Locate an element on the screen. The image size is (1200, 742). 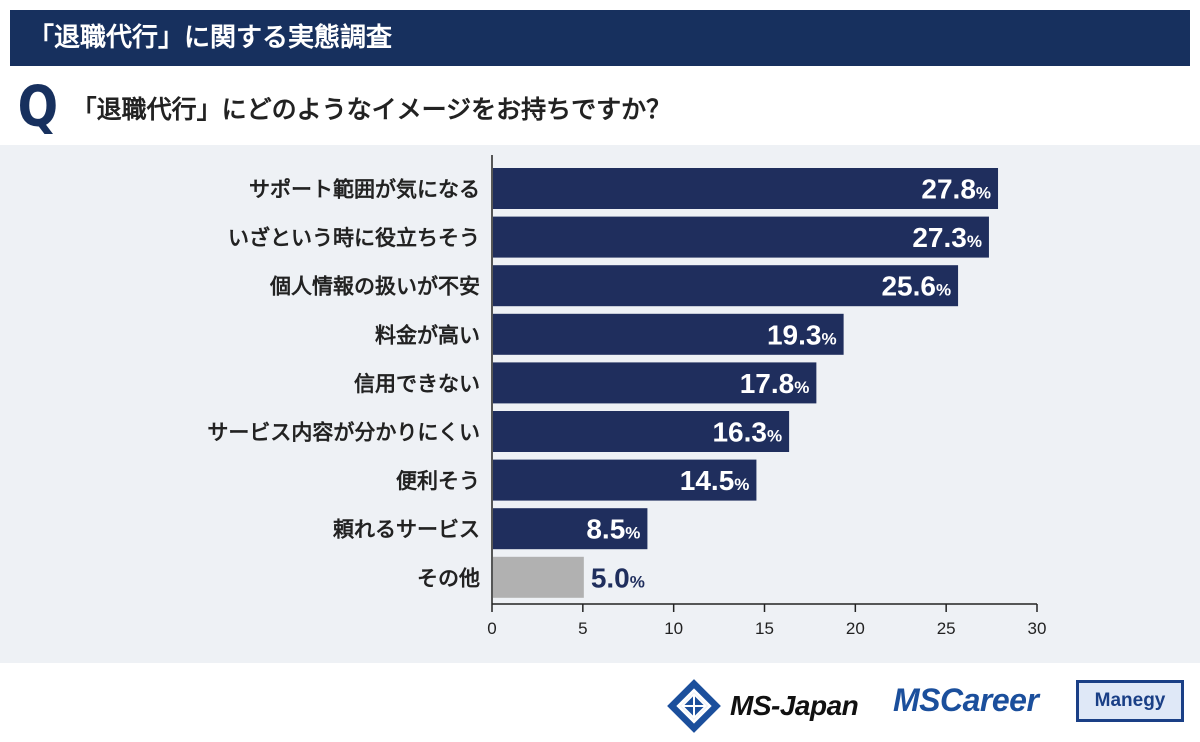
data-label: 27.3% is located at coordinates (947, 237).